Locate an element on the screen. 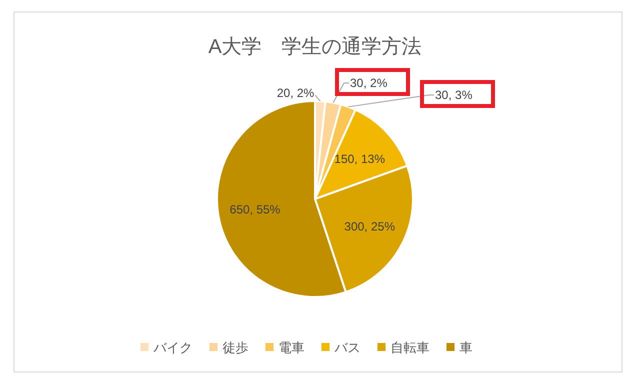  legend-label: バイク is located at coordinates (172, 347).